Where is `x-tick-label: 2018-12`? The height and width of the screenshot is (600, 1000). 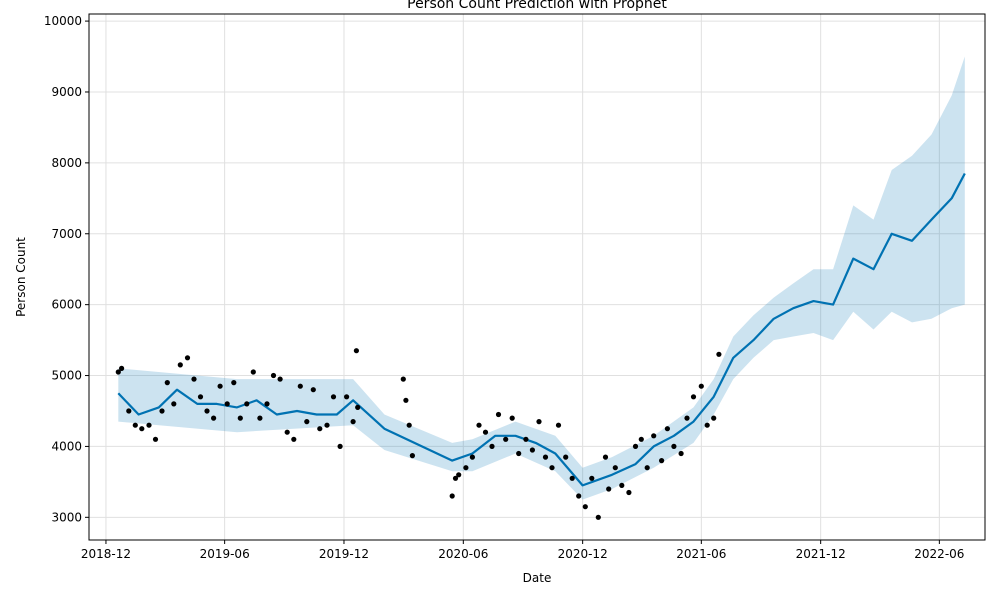
x-tick-label: 2018-12 is located at coordinates (106, 554).